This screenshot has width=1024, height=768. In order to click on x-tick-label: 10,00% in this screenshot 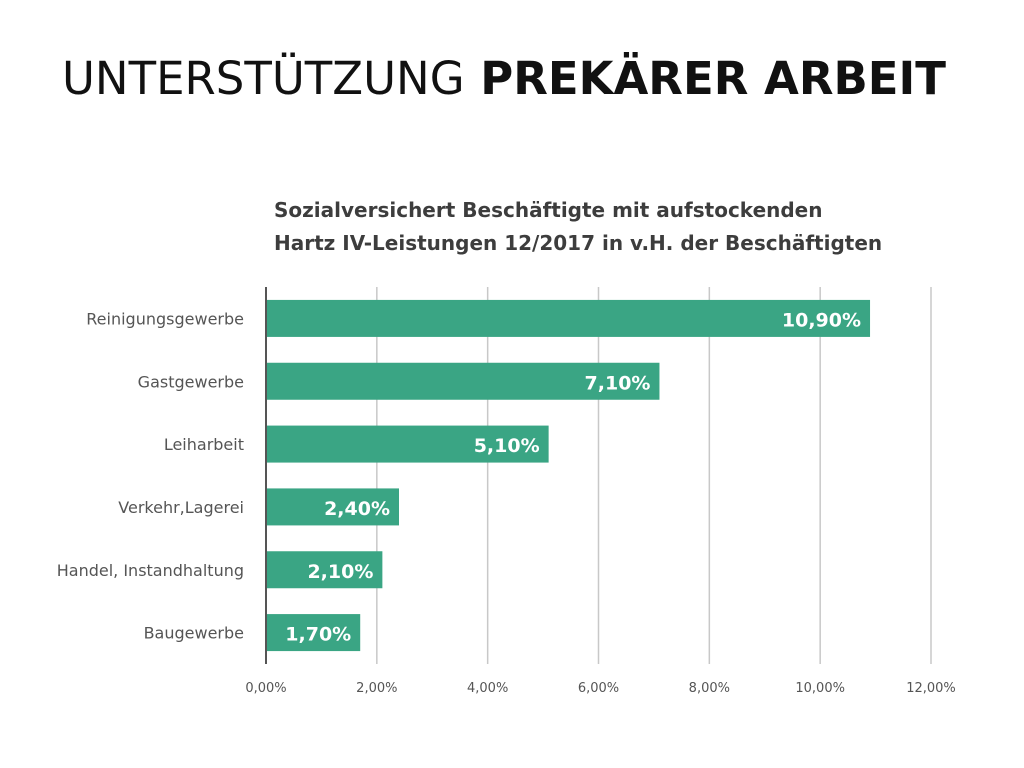, I will do `click(820, 688)`.